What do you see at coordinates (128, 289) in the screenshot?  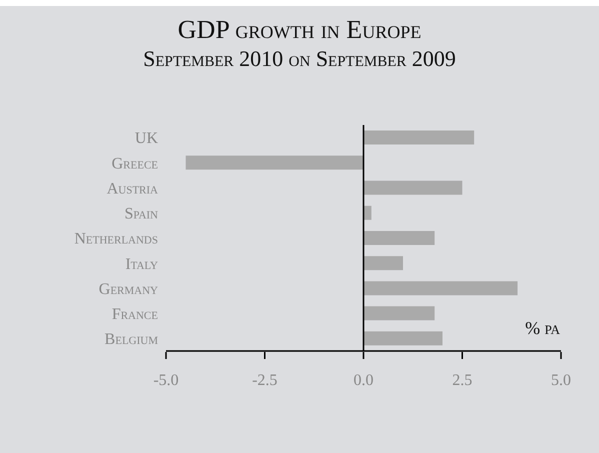 I see `y-tick-label: Germany` at bounding box center [128, 289].